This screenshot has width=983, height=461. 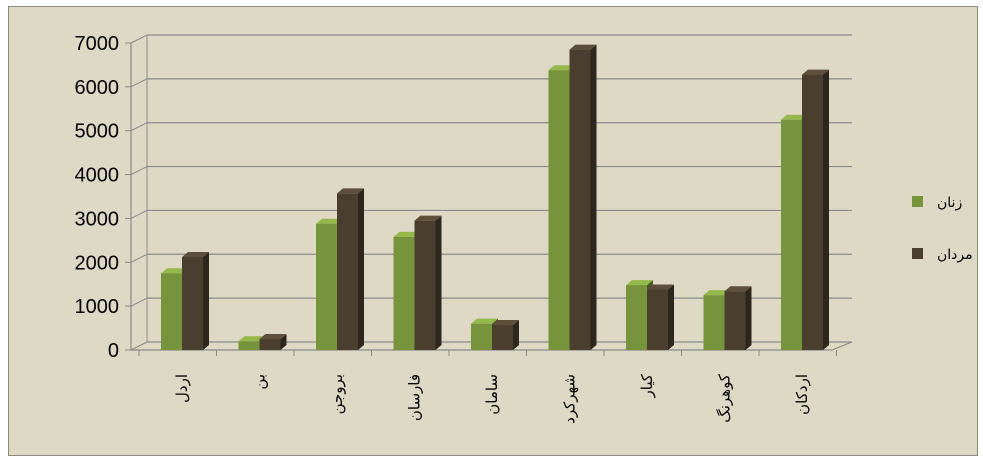 What do you see at coordinates (97, 219) in the screenshot?
I see `y-tick-label: 3000` at bounding box center [97, 219].